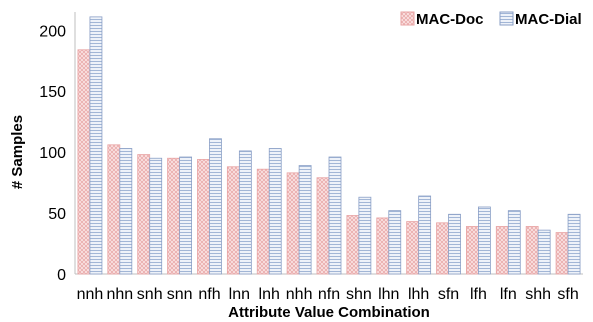  Describe the element at coordinates (359, 294) in the screenshot. I see `x-tick-label: shn` at that location.